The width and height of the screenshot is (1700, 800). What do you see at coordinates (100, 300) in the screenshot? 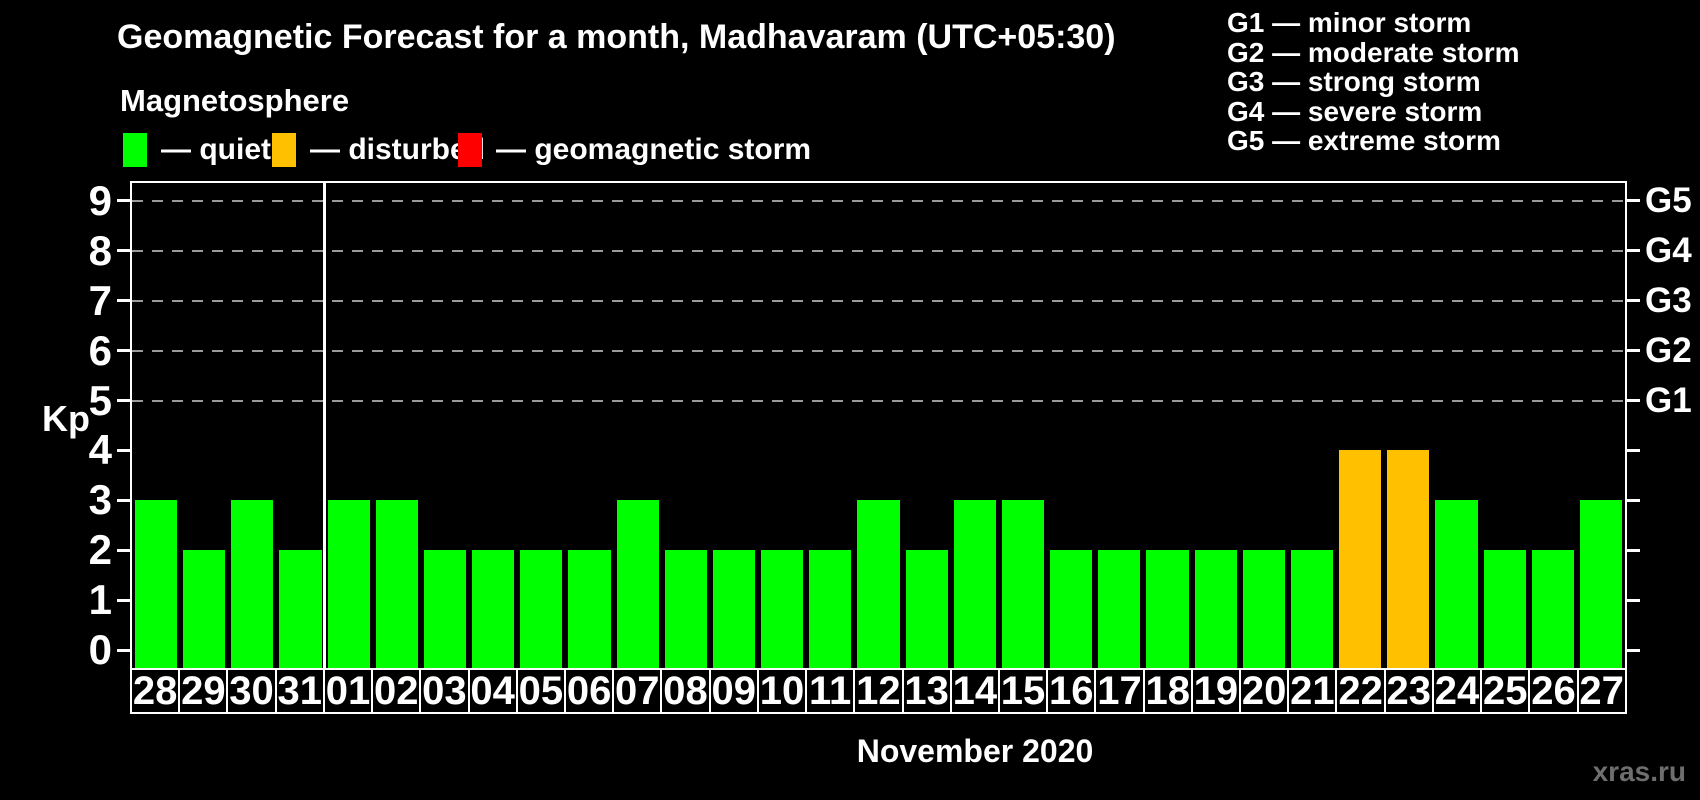
I see `y-tick-label-7: 7` at bounding box center [100, 300].